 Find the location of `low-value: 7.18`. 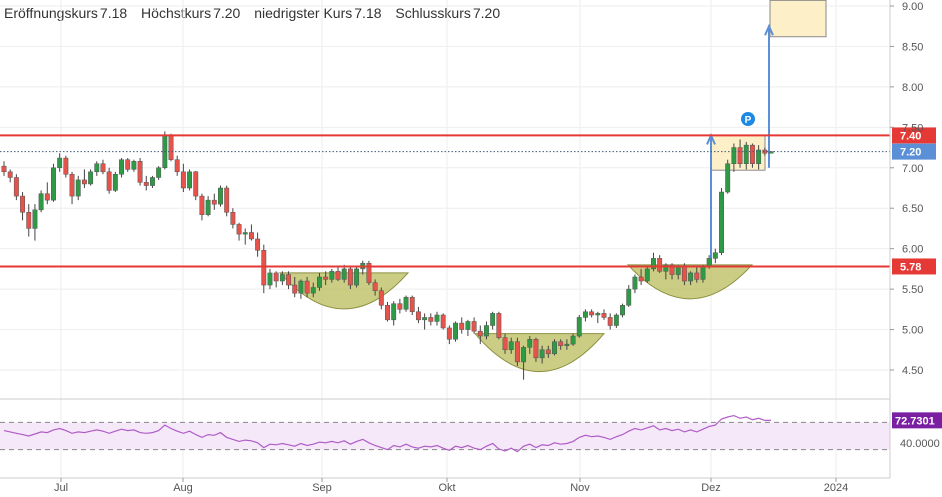

low-value: 7.18 is located at coordinates (368, 13).